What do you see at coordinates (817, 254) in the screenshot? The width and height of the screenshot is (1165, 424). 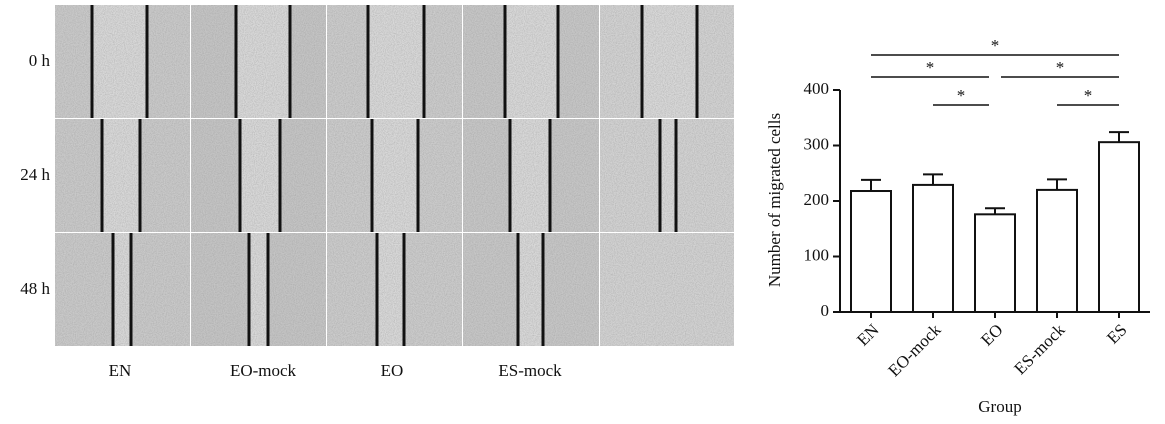 I see `y-tick-label: 100` at bounding box center [817, 254].